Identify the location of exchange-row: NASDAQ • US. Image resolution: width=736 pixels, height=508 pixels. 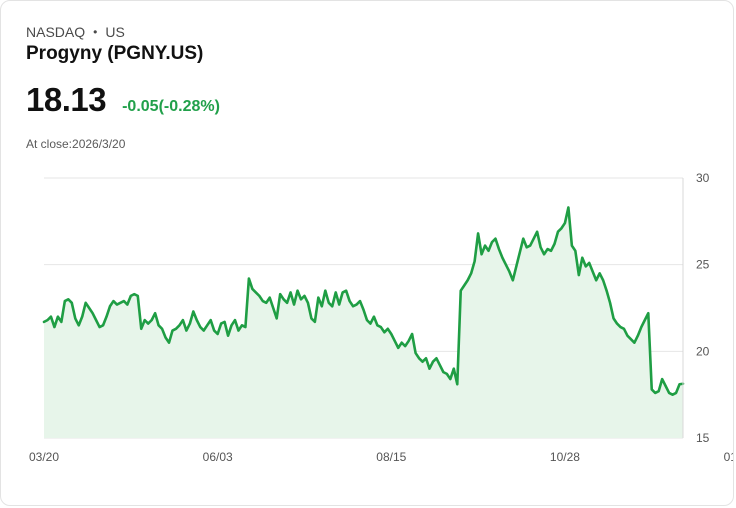
(75, 32).